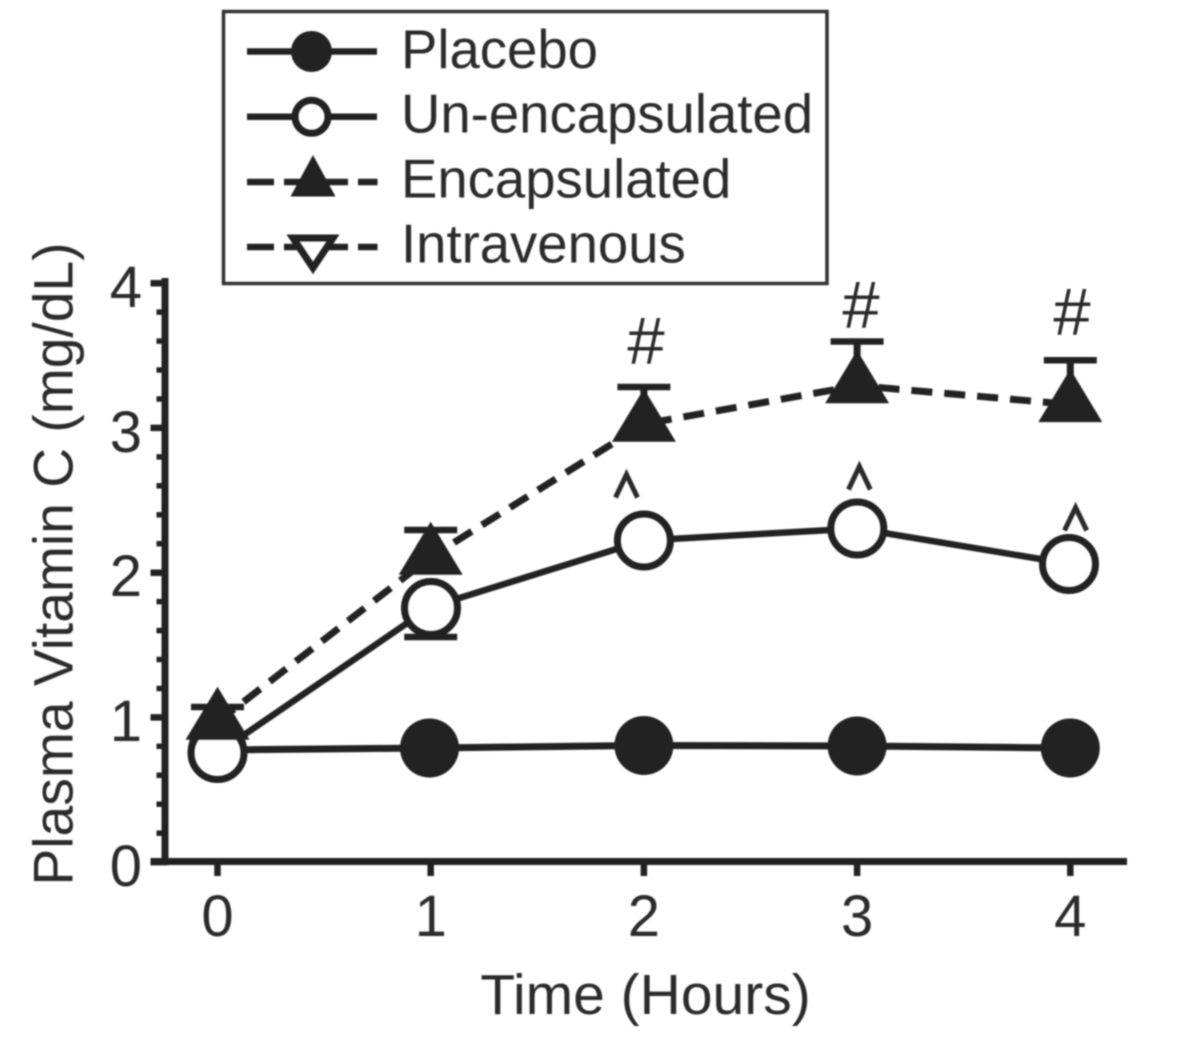 The image size is (1196, 1045). I want to click on svg-text: Encapsulated, so click(566, 179).